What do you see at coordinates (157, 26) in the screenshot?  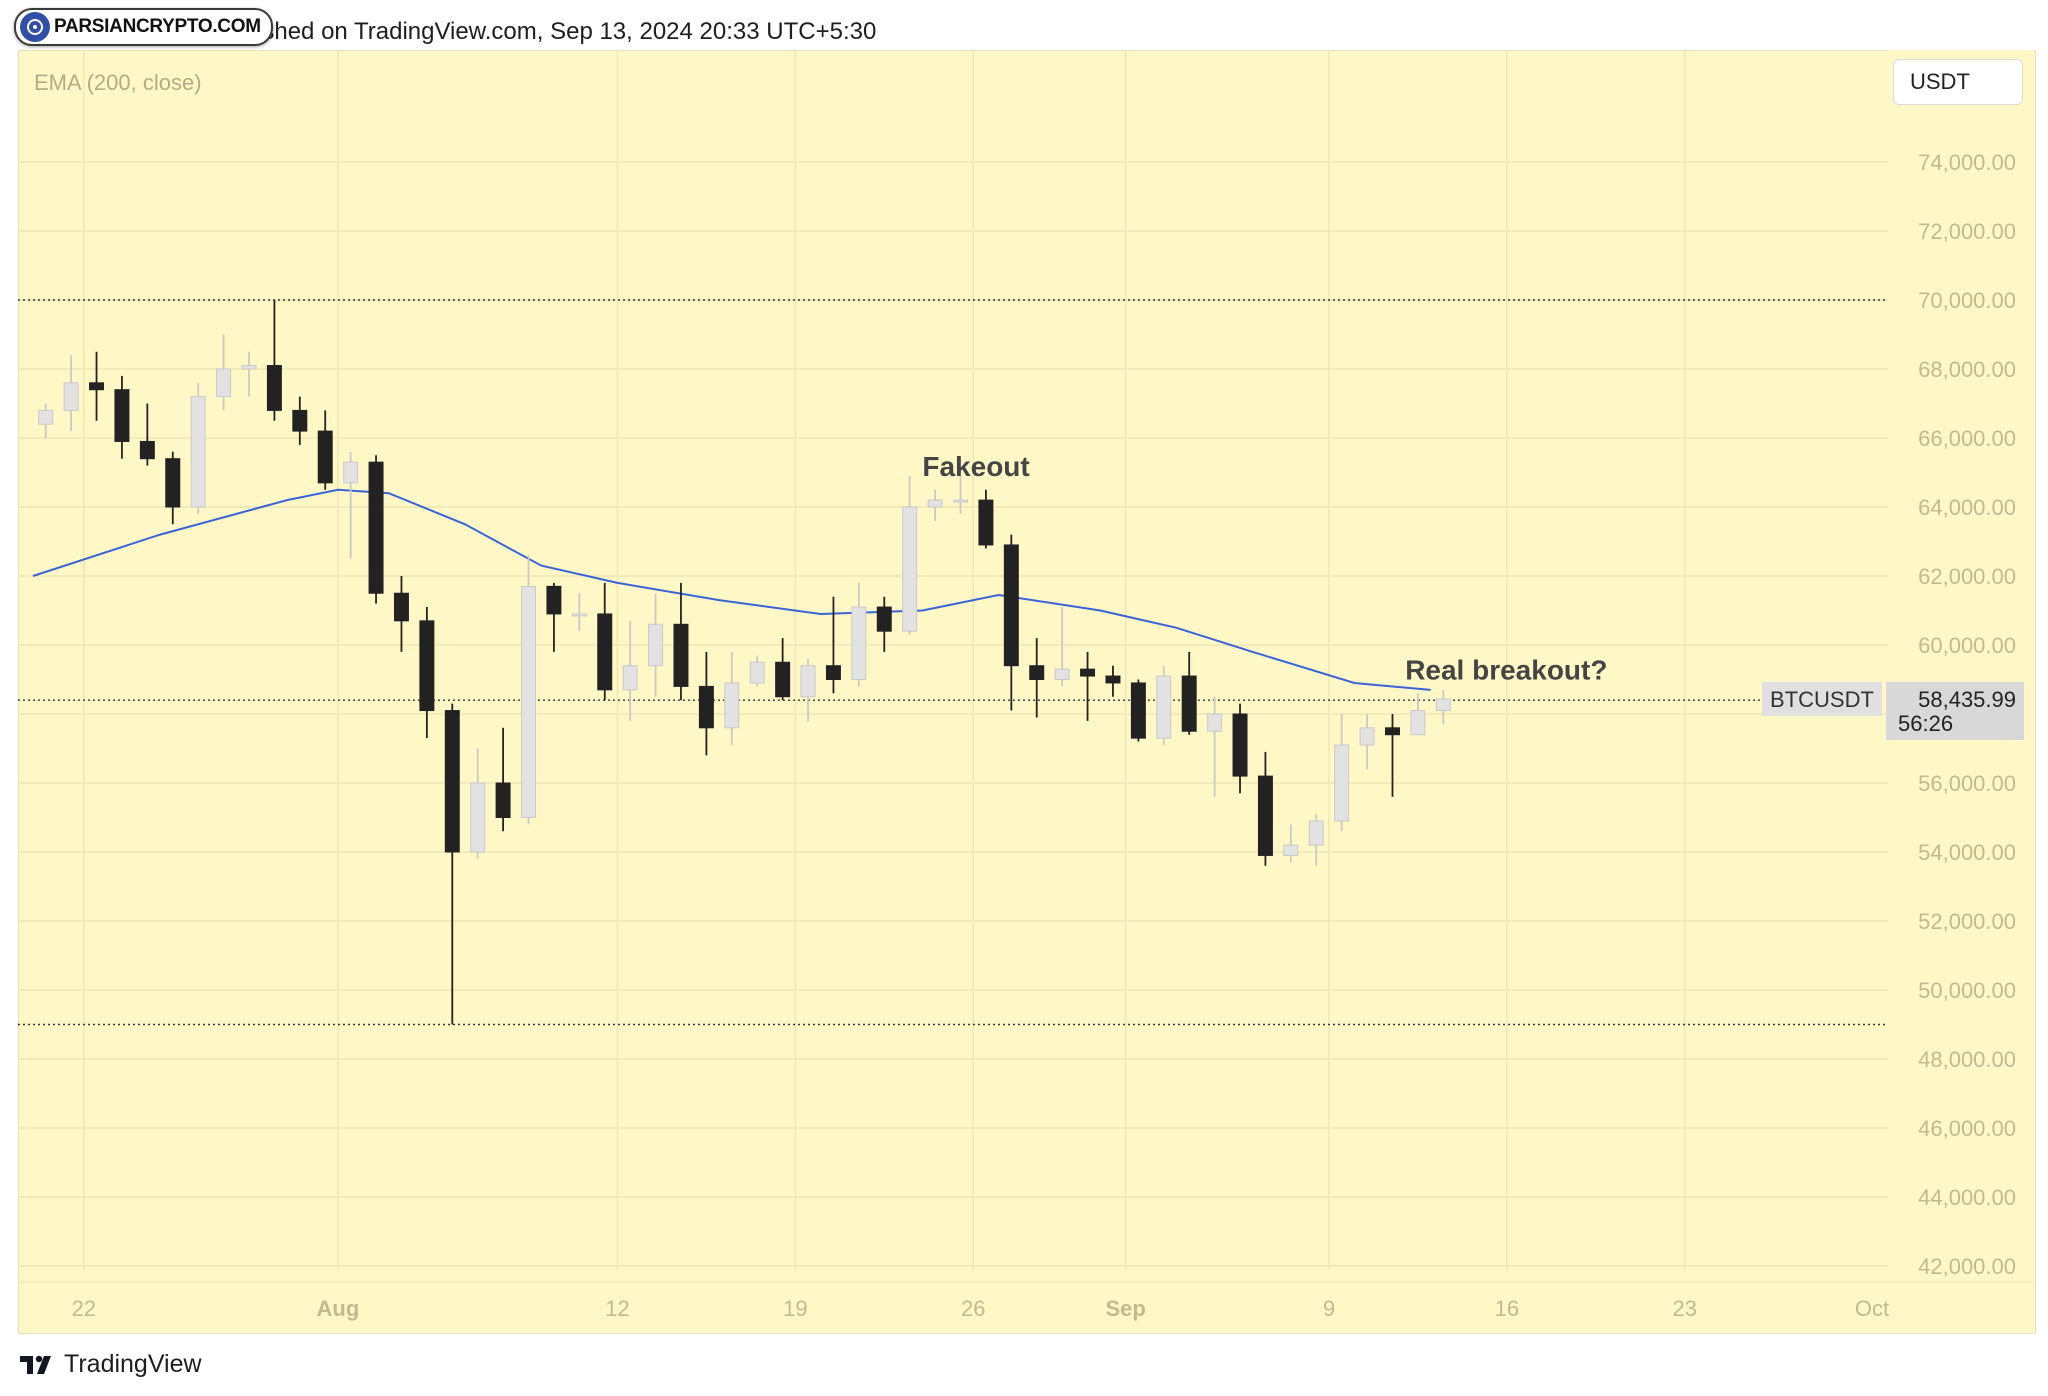 I see `watermark-text: PARSIANCRYPTO.COM` at bounding box center [157, 26].